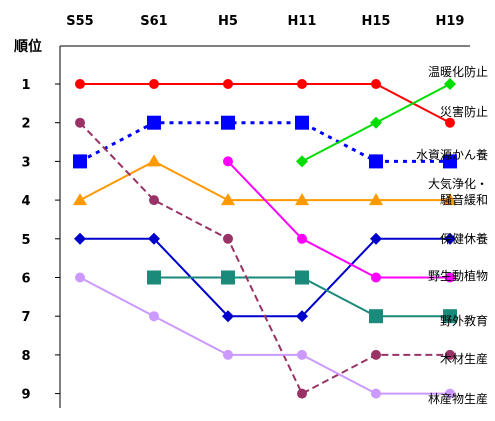 The height and width of the screenshot is (421, 495). What do you see at coordinates (25, 162) in the screenshot?
I see `y-tick-label: 3` at bounding box center [25, 162].